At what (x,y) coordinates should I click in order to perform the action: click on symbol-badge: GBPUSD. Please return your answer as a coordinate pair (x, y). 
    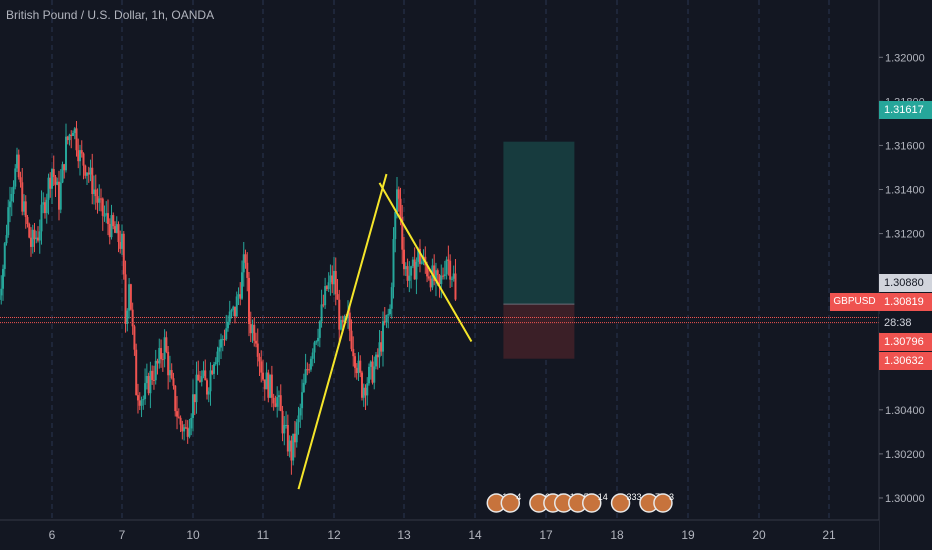
    Looking at the image, I should click on (854, 302).